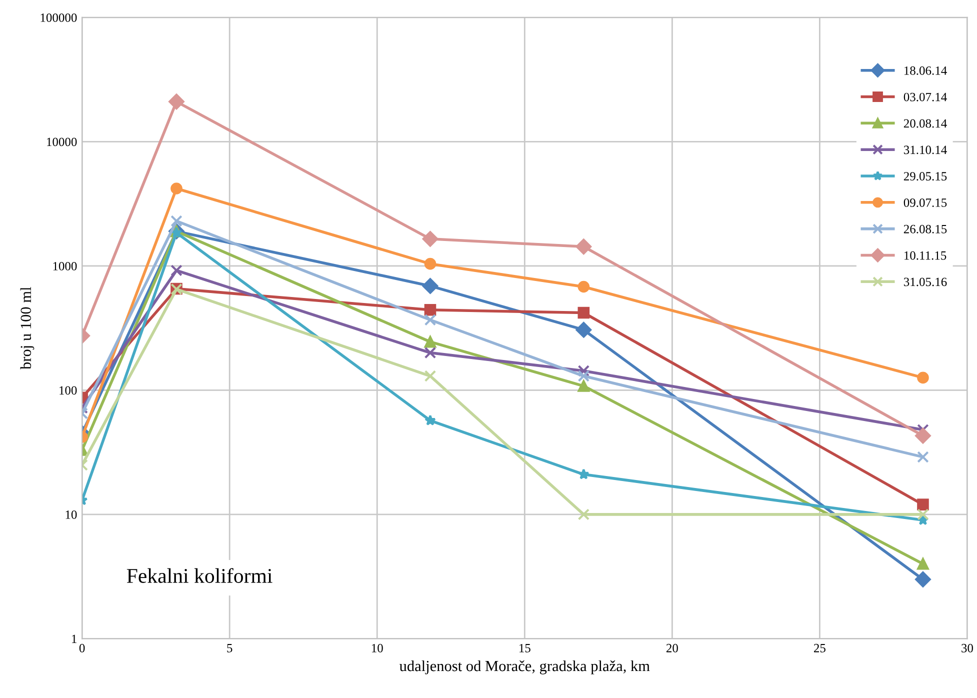 The height and width of the screenshot is (698, 977). I want to click on x-tick-label: 0, so click(82, 648).